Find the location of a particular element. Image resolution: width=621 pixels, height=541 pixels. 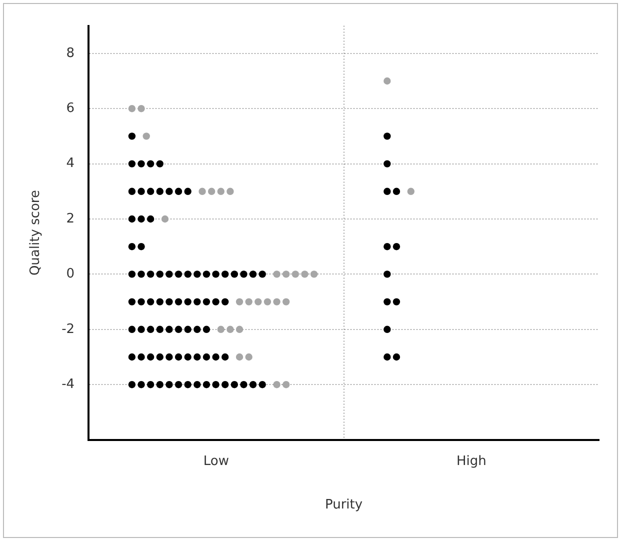

y-tick-label: -2 is located at coordinates (68, 329).